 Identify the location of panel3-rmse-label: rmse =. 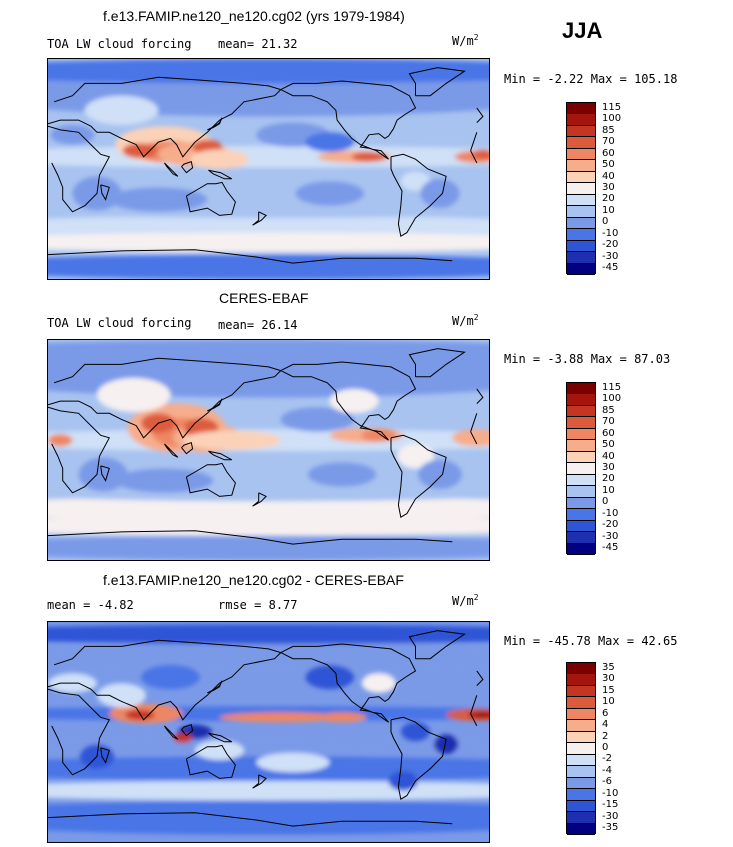
(240, 605).